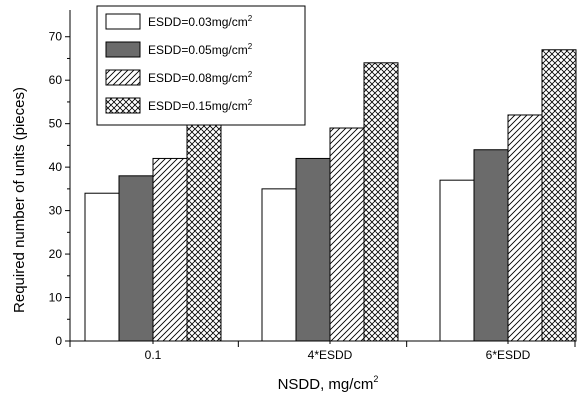 Image resolution: width=584 pixels, height=401 pixels. What do you see at coordinates (56, 254) in the screenshot?
I see `y-tick-label: 20` at bounding box center [56, 254].